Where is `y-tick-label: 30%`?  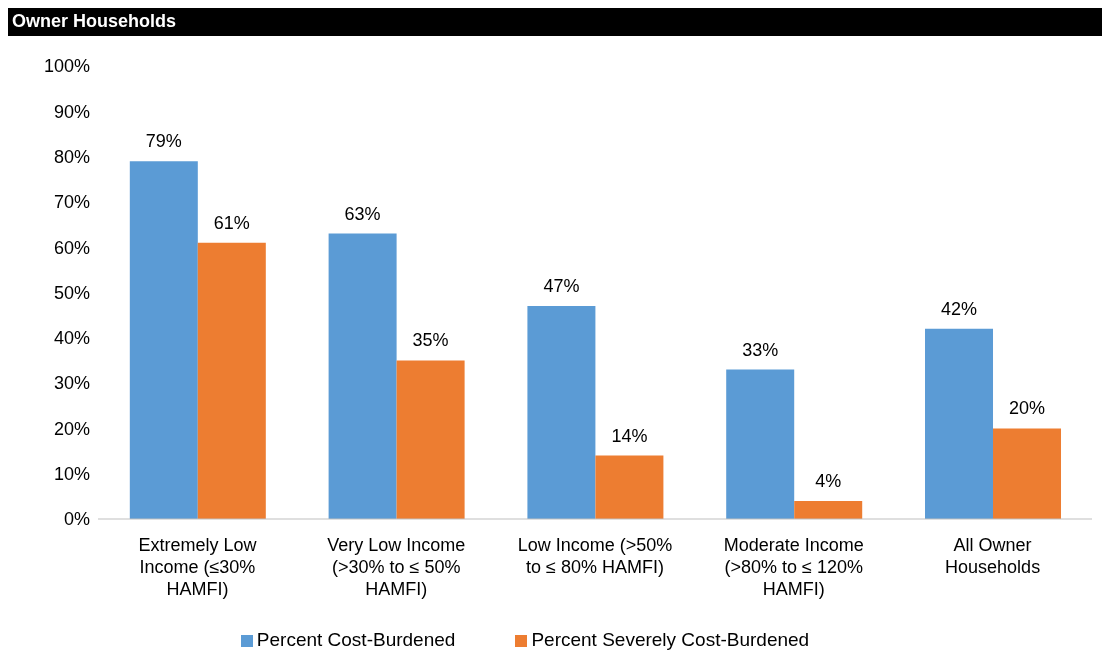 y-tick-label: 30% is located at coordinates (71, 383).